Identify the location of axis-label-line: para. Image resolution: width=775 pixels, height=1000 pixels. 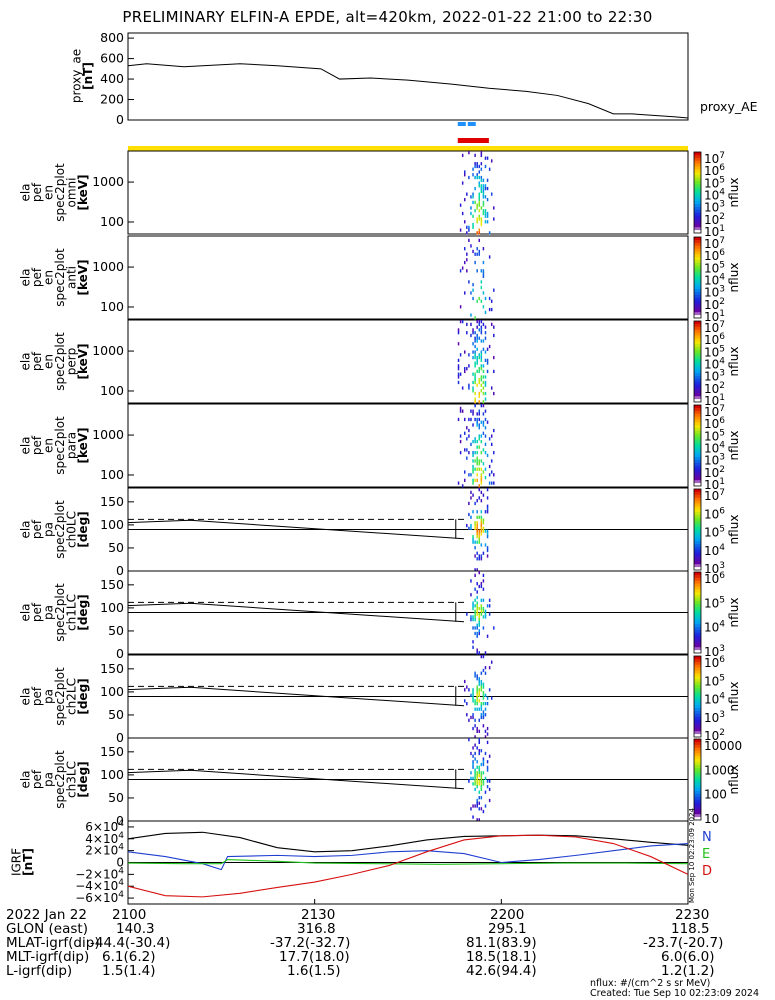
(71, 445).